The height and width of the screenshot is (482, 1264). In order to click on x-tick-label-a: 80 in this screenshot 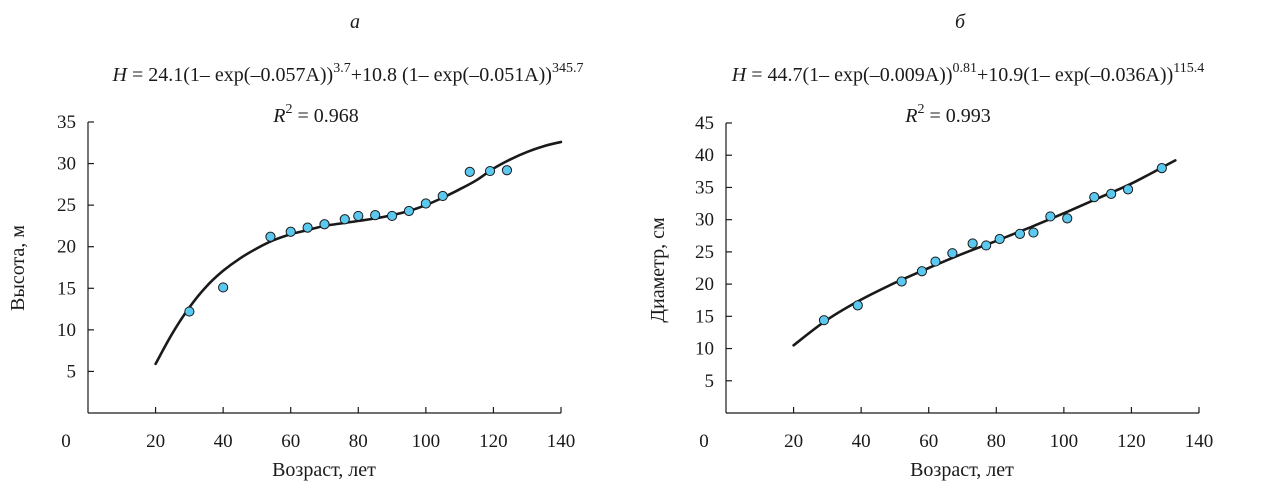, I will do `click(358, 441)`.